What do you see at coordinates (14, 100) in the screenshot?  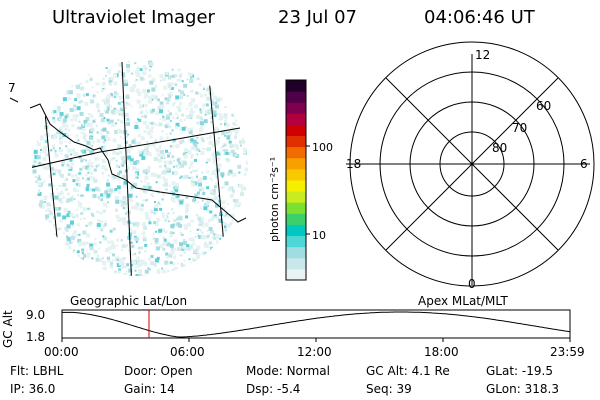 I see `coastline-fragment` at bounding box center [14, 100].